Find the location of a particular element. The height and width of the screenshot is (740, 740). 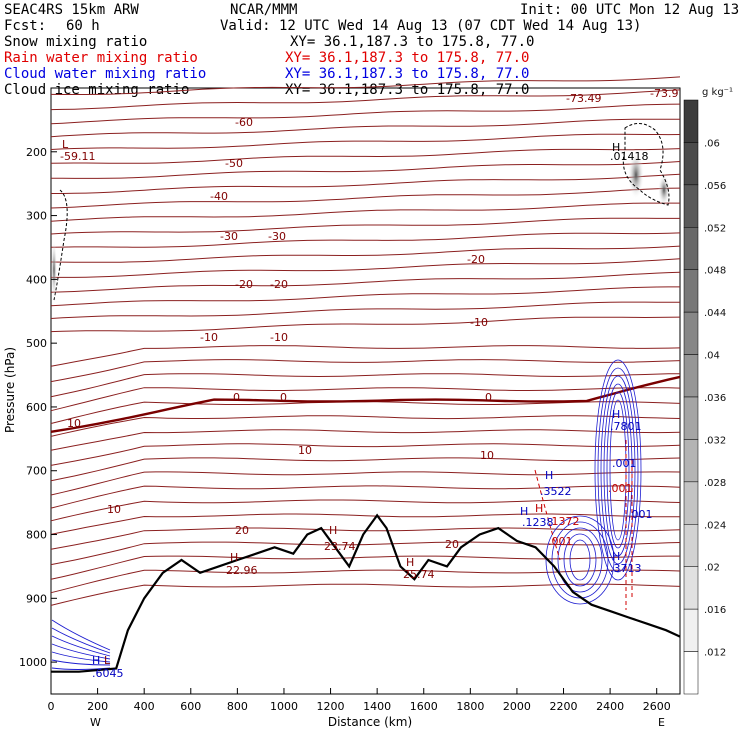

snow-contour-west is located at coordinates (60, 245).